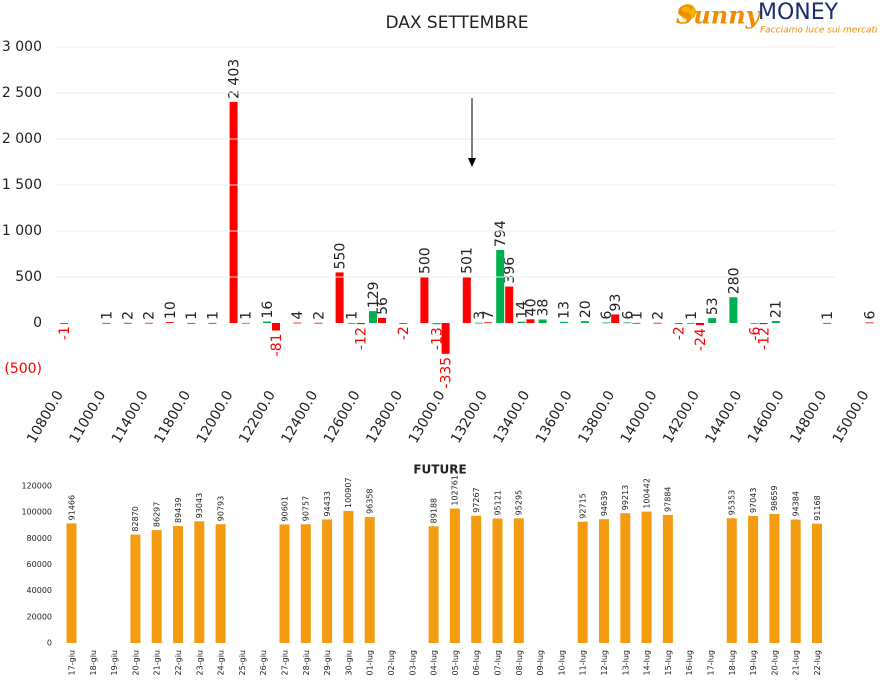  Describe the element at coordinates (36, 512) in the screenshot. I see `y-tick-label: 100000` at that location.